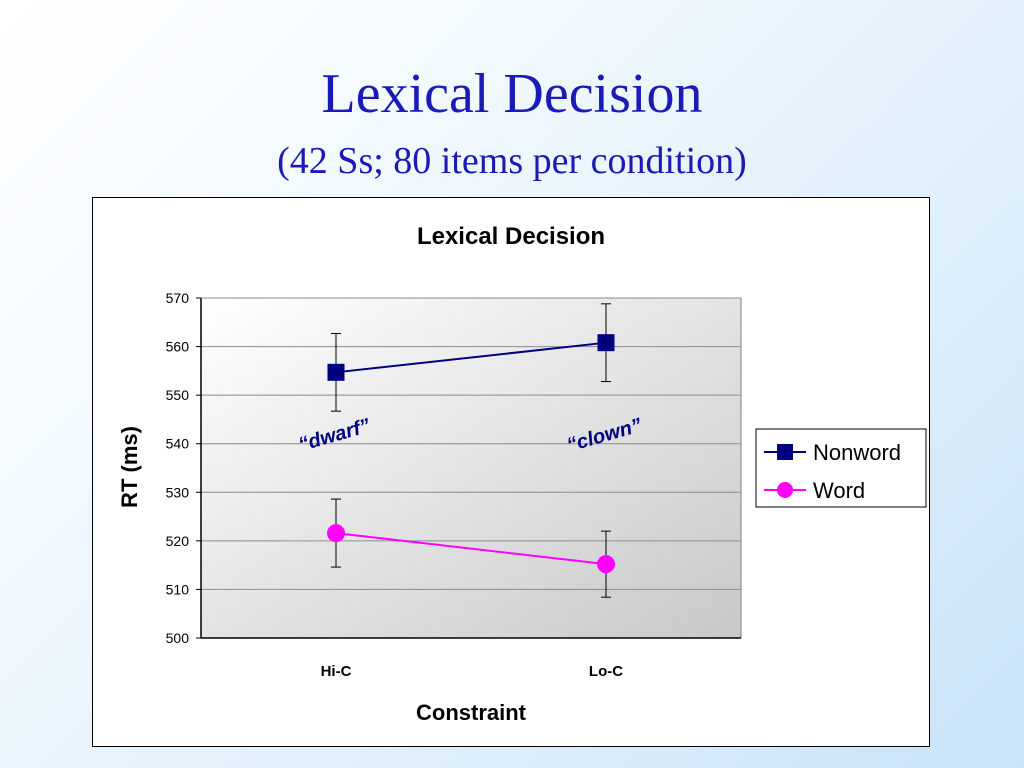 The image size is (1024, 768). What do you see at coordinates (512, 161) in the screenshot?
I see `slide-subtitle: (42 Ss; 80 items per condition)` at bounding box center [512, 161].